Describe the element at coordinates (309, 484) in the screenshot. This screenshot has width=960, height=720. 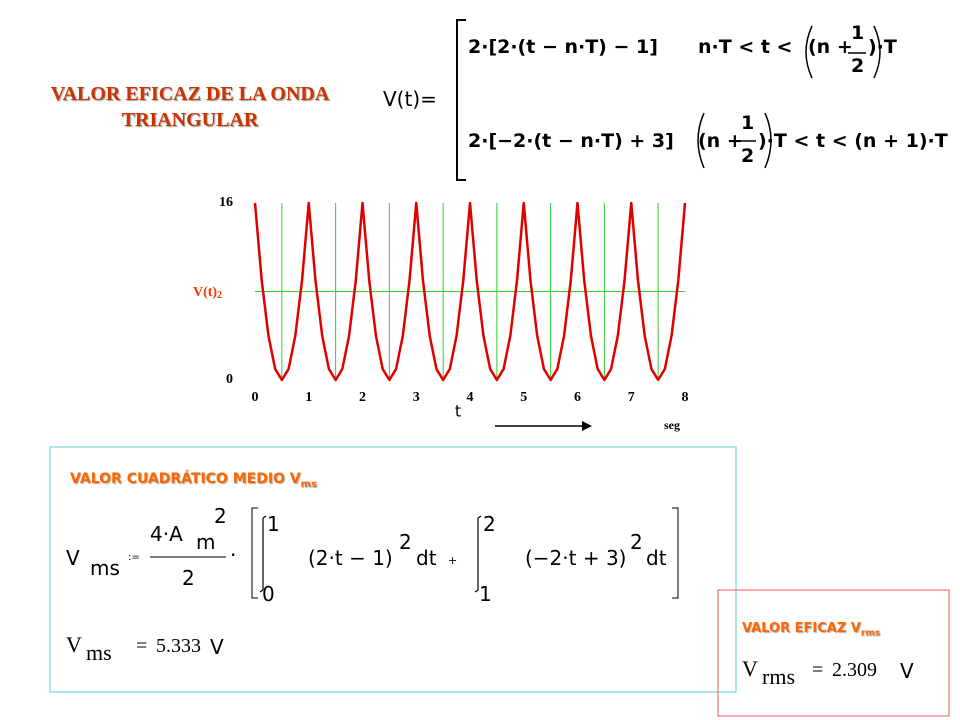
I see `heading-sub: ms` at that location.